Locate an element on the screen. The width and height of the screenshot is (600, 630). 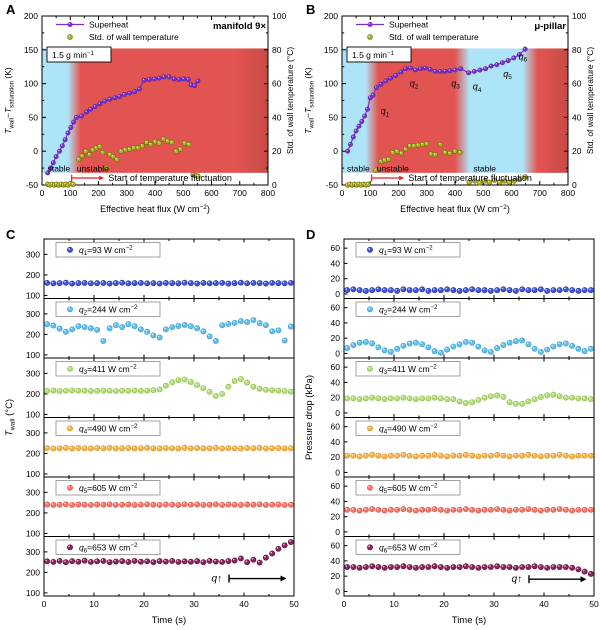
subpanel-q1: 0 20 40 60 q1=93 W cm−2 is located at coordinates (463, 268).